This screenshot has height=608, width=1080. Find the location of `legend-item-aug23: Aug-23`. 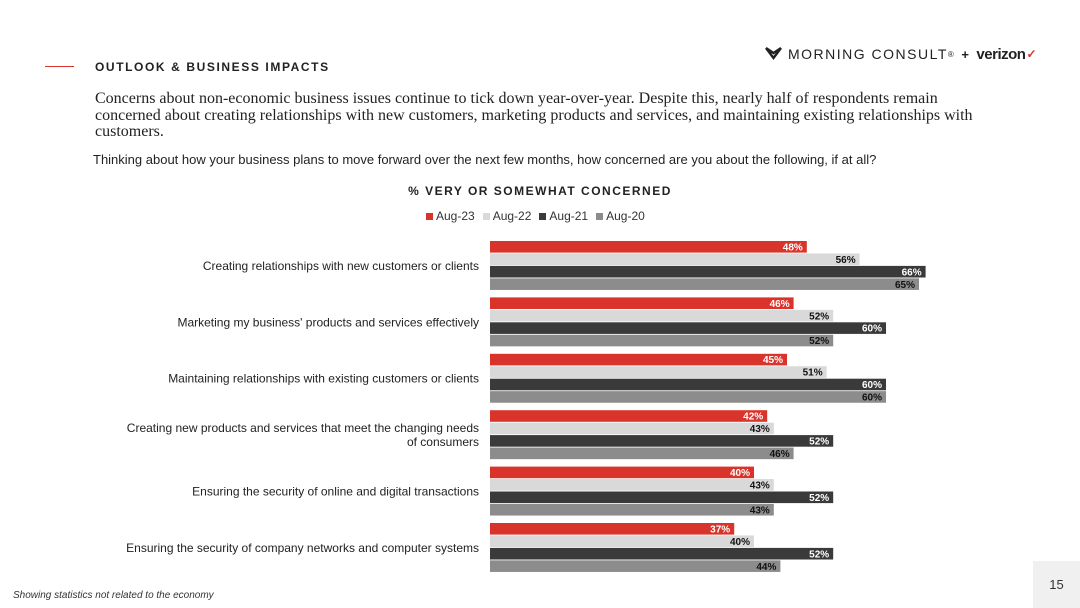

legend-item-aug23: Aug-23 is located at coordinates (450, 216).